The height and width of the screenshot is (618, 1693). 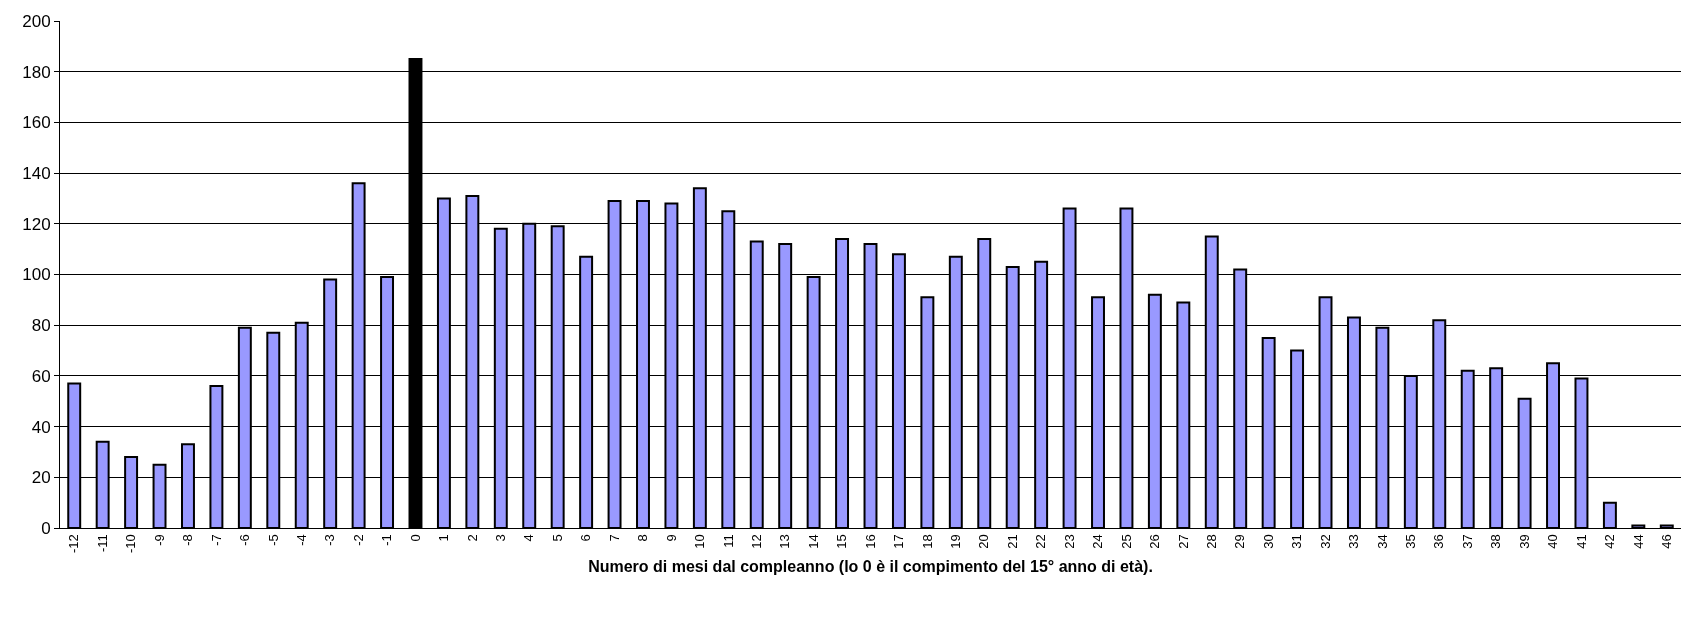 I want to click on x-tick-label: -11, so click(x=102, y=543).